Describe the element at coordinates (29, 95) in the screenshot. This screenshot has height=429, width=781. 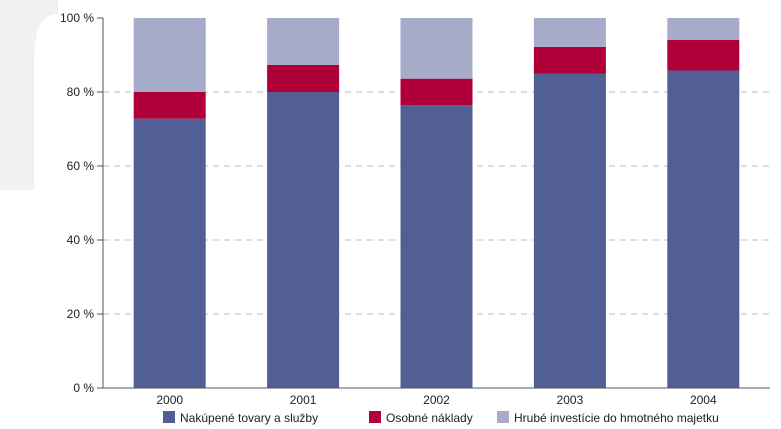
I see `watermark-logo` at that location.